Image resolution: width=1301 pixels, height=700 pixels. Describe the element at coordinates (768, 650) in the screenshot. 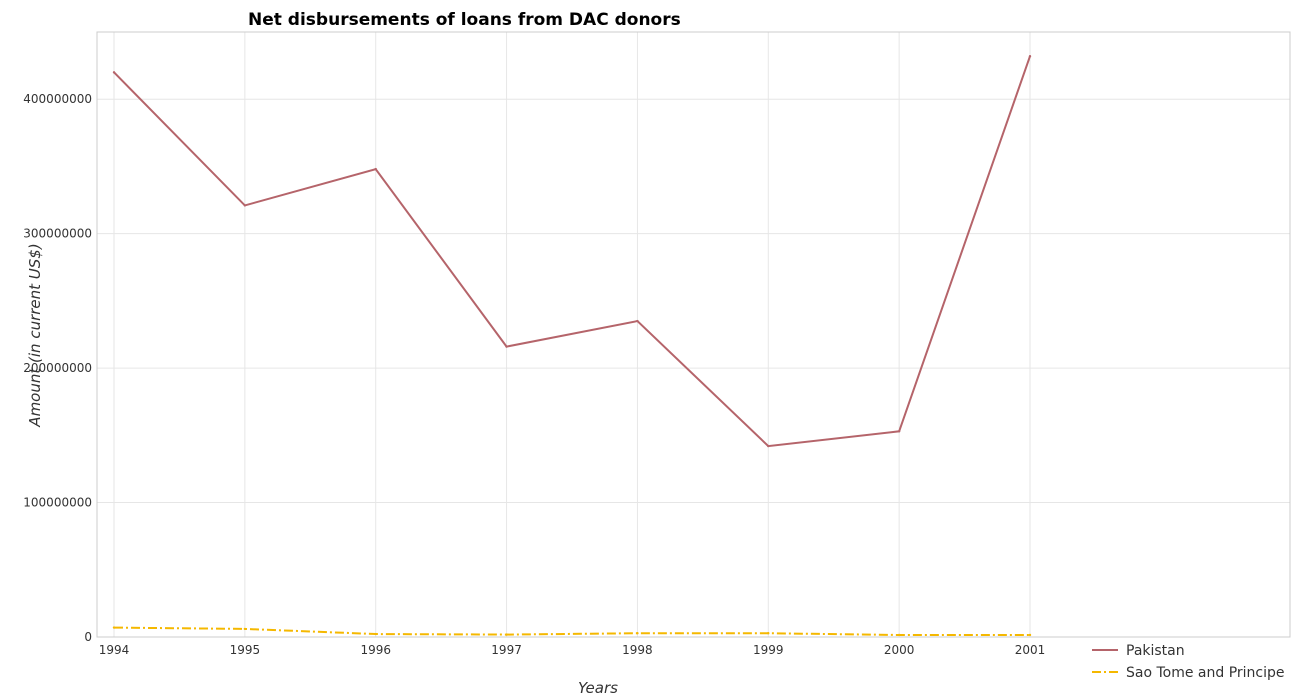

I see `x-tick-label: 1999` at that location.